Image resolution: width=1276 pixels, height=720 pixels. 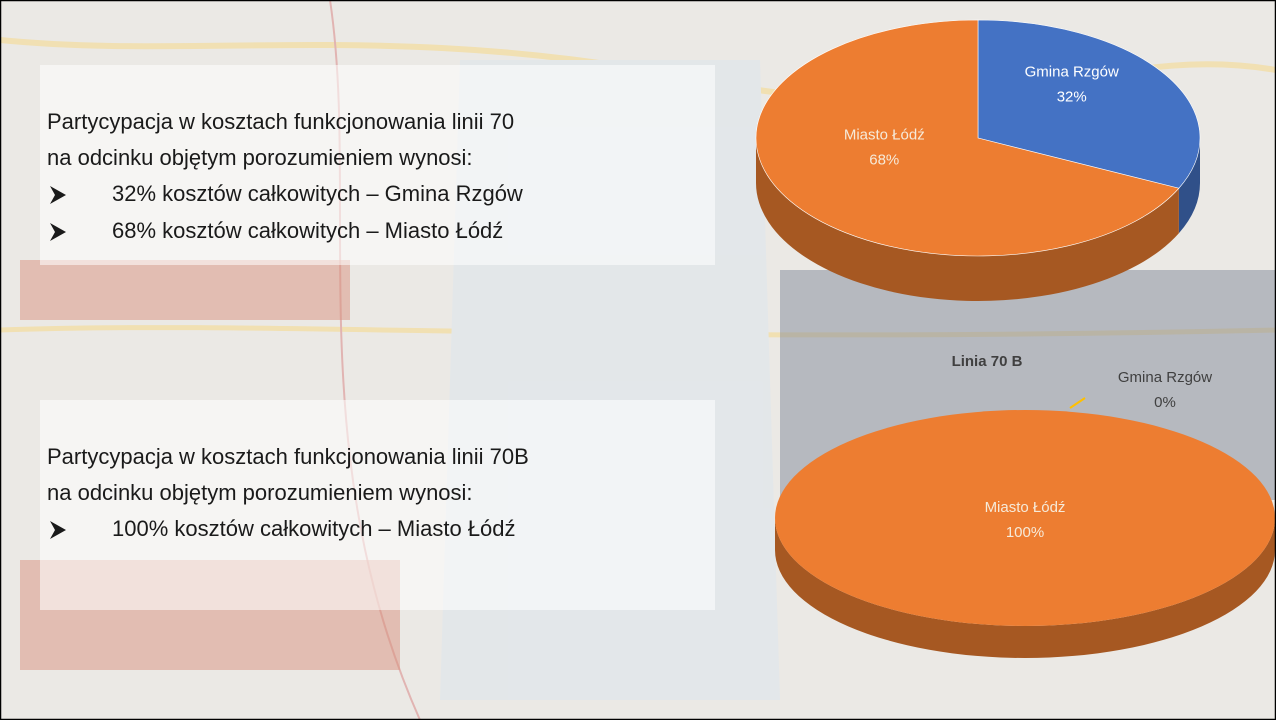 I want to click on bullet-text: 100% kosztów całkowitych – Miasto Łódź, so click(x=314, y=528).